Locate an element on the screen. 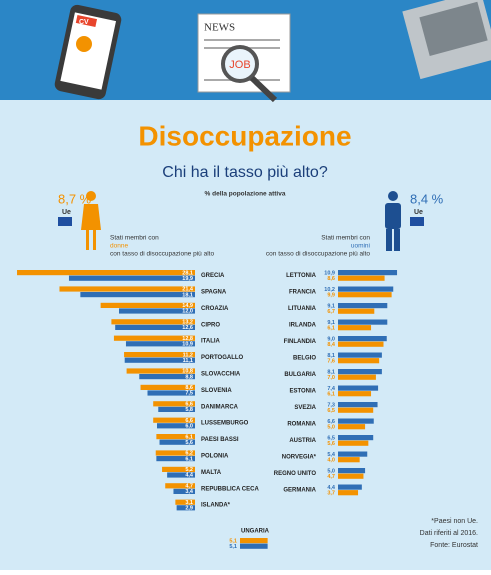 This screenshot has height=575, width=491. country-label: PAESI BASSI is located at coordinates (220, 440).